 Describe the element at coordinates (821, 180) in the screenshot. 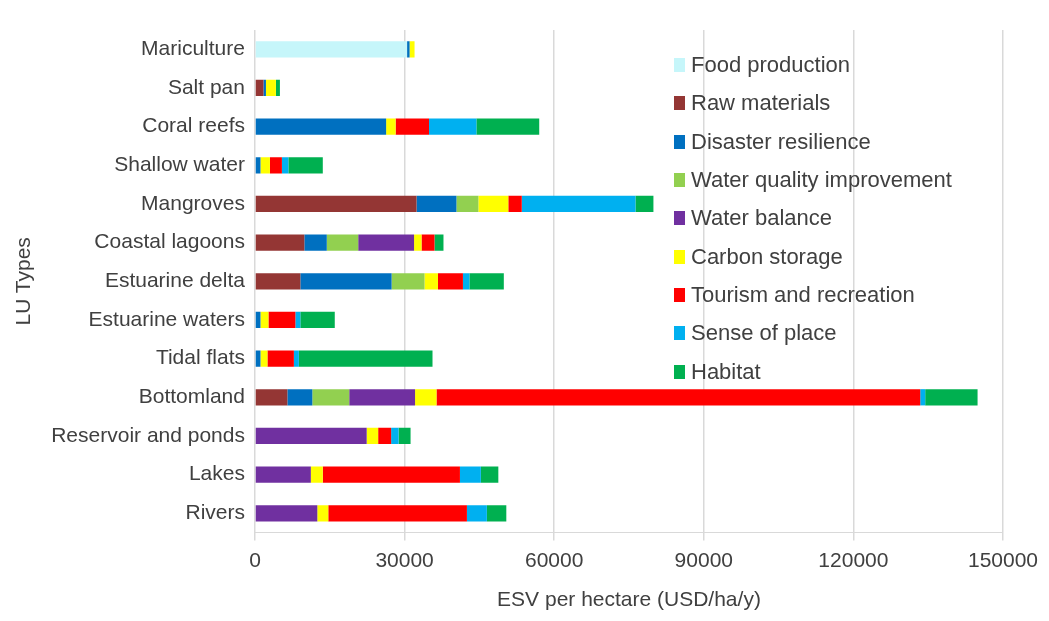

I see `legend-label: Water quality improvement` at that location.